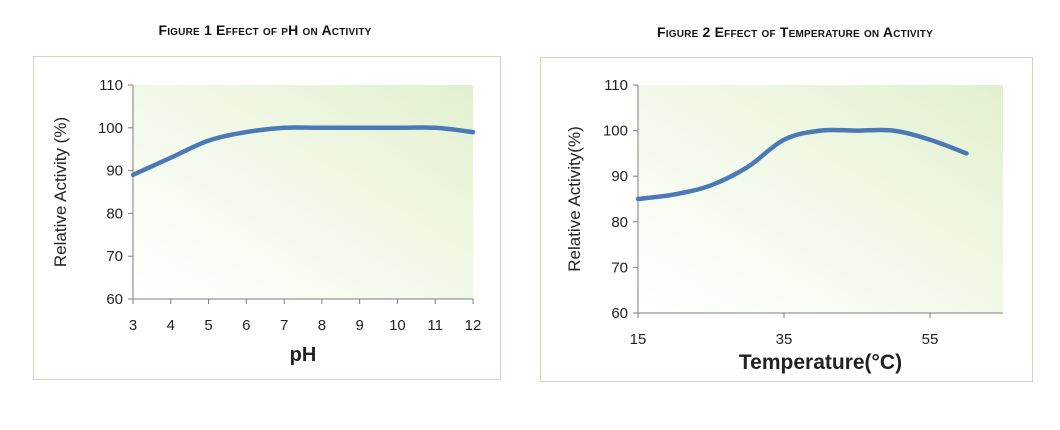 This screenshot has width=1060, height=430. What do you see at coordinates (208, 325) in the screenshot?
I see `x-tick-label: 5` at bounding box center [208, 325].